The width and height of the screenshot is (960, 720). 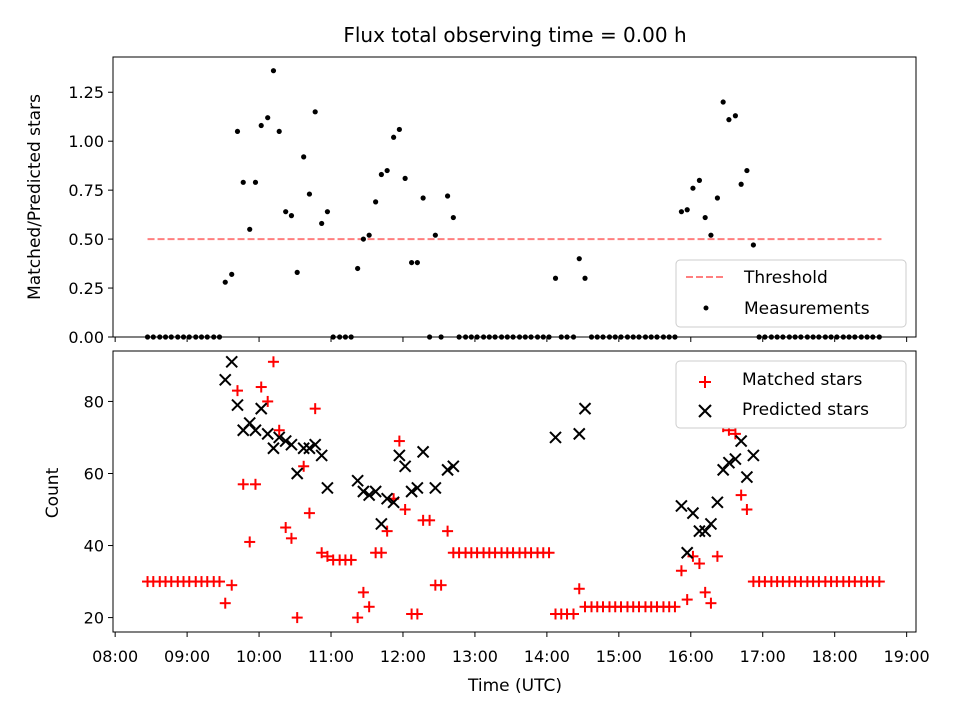 What do you see at coordinates (94, 473) in the screenshot?
I see `bottom-y-tick-label: 60` at bounding box center [94, 473].